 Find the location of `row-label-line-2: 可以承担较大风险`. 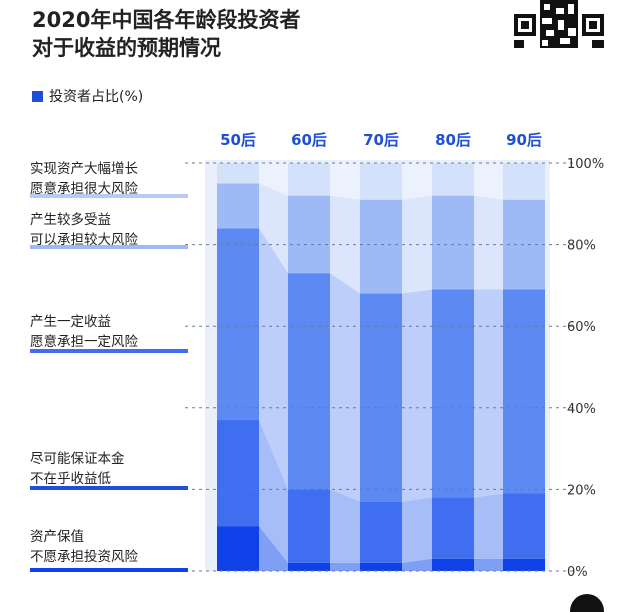

row-label-line-2: 可以承担较大风险 is located at coordinates (84, 240).